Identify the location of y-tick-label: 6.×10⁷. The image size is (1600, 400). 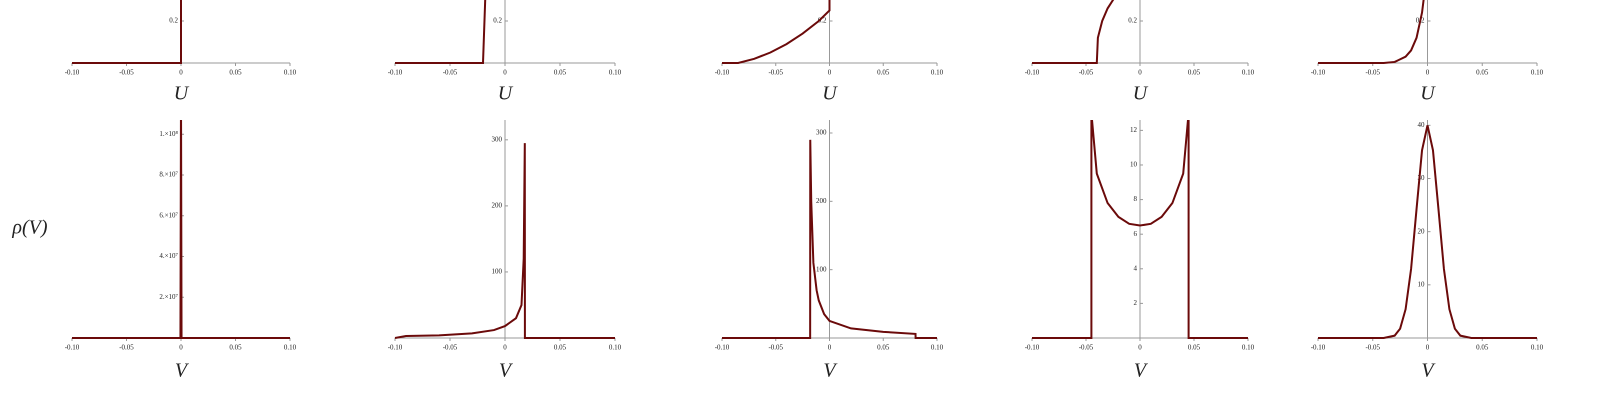
(168, 215).